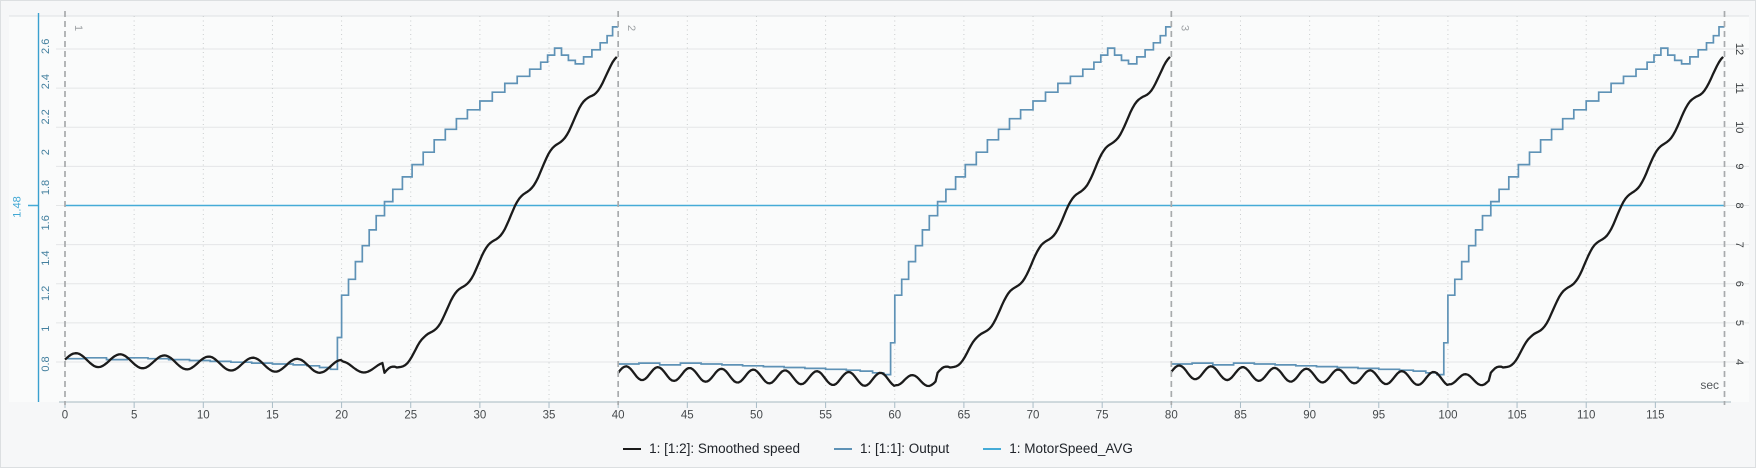 Image resolution: width=1756 pixels, height=468 pixels. What do you see at coordinates (46, 152) in the screenshot?
I see `left-axis-tick-label: 2` at bounding box center [46, 152].